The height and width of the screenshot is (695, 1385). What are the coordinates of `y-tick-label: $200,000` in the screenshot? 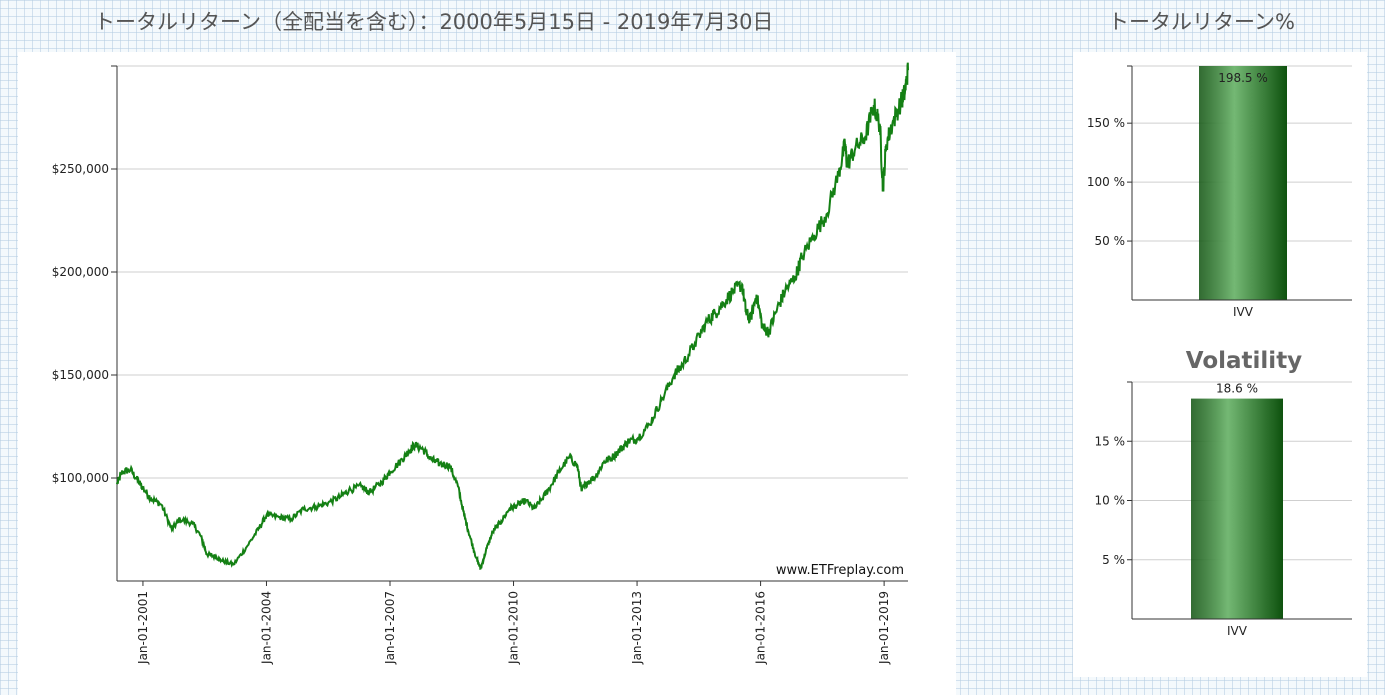 It's located at (80, 272).